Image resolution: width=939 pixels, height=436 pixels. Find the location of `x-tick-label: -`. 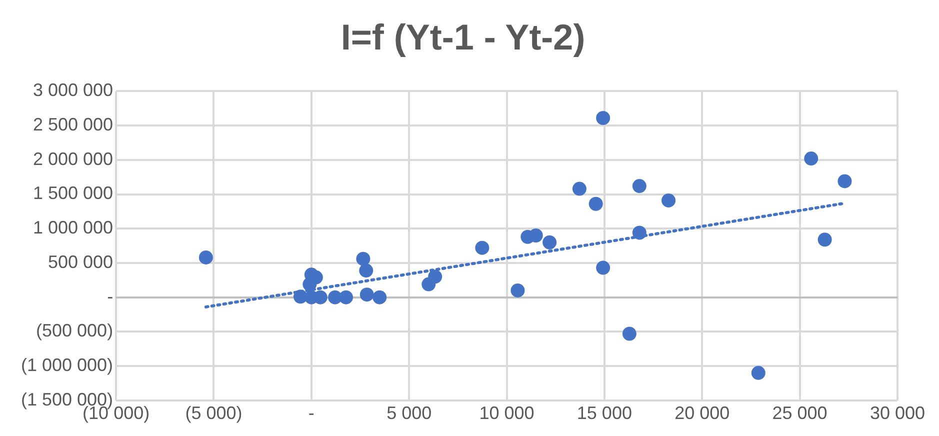

x-tick-label: - is located at coordinates (311, 413).